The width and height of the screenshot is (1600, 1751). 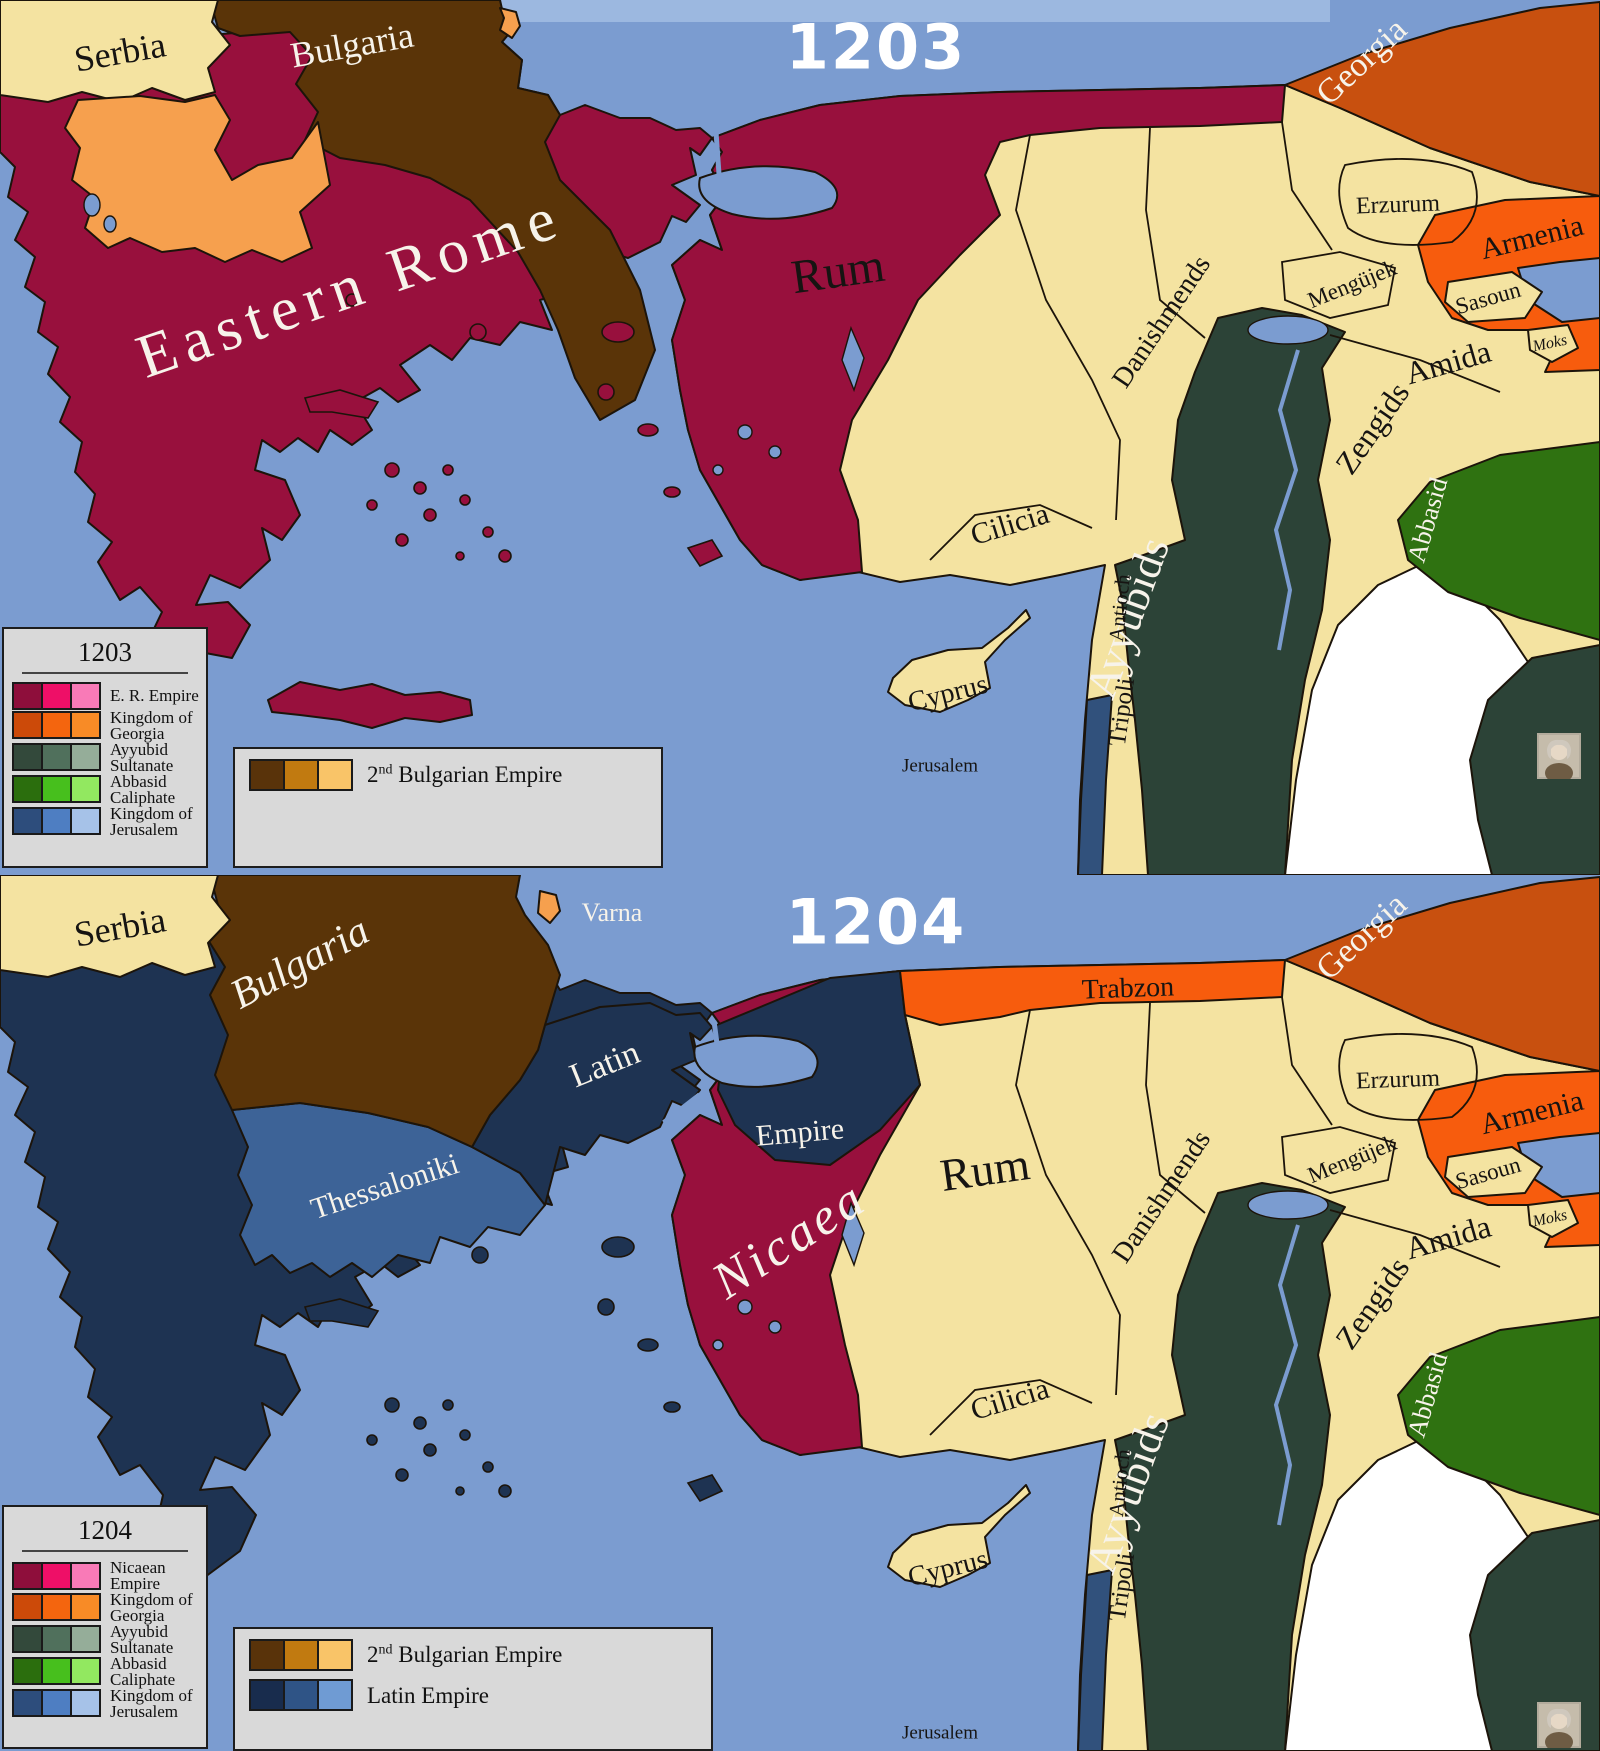 I want to click on legend-divider, so click(x=105, y=1551).